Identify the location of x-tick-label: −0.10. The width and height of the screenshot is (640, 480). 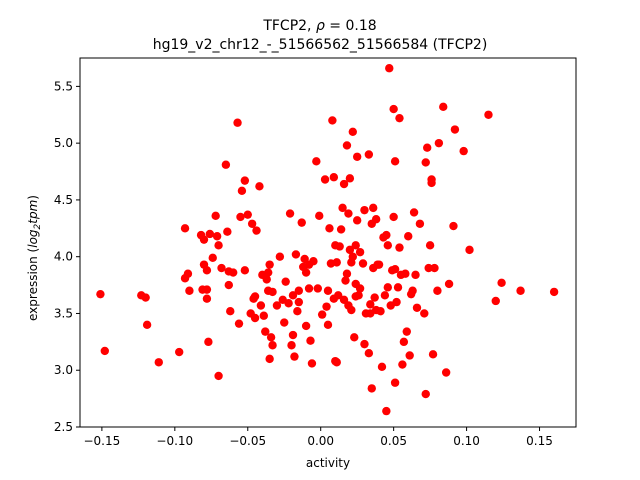
(174, 441).